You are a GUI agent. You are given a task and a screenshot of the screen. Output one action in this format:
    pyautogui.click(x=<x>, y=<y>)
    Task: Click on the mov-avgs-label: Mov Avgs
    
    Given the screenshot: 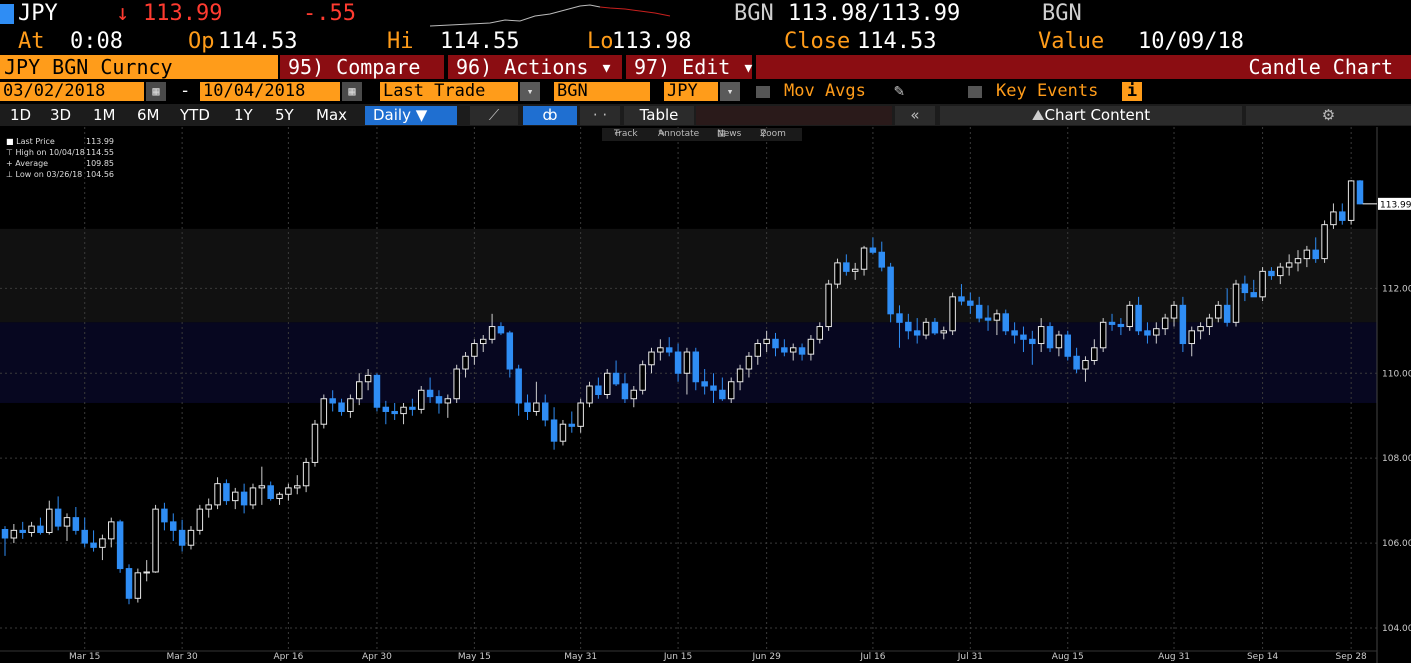 What is the action you would take?
    pyautogui.click(x=825, y=91)
    